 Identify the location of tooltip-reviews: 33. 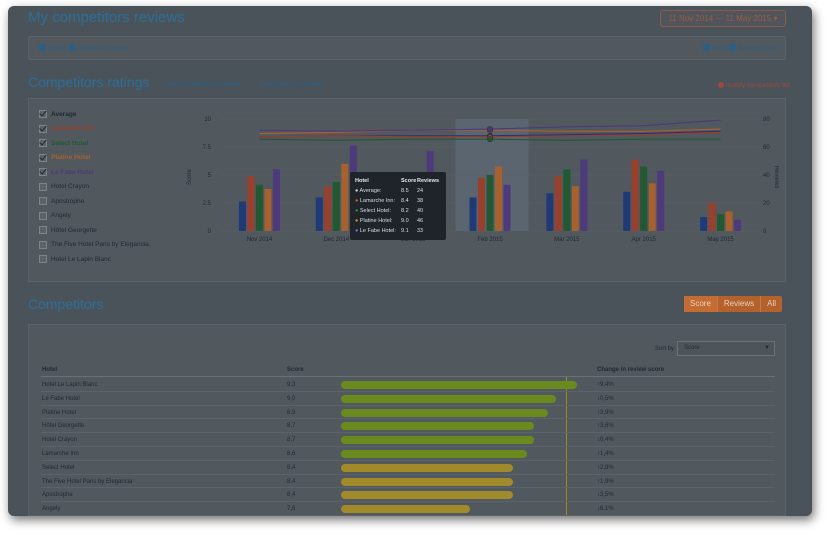
(420, 231).